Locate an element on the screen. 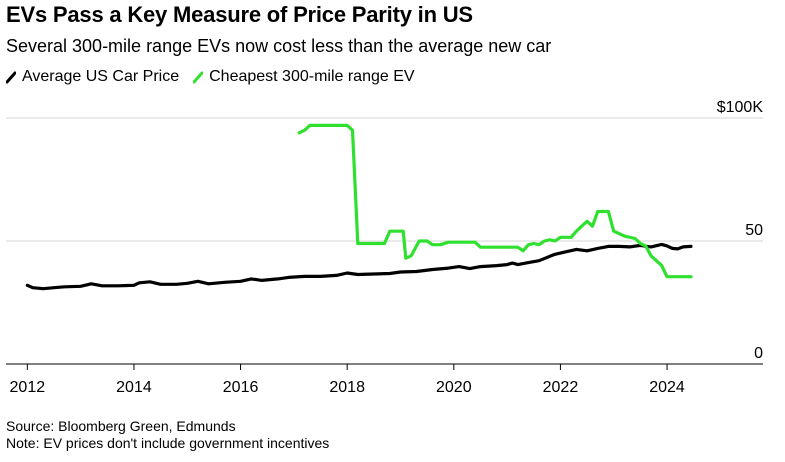 This screenshot has width=785, height=462. legend-item-average-us-car-price: Average US Car Price is located at coordinates (92, 77).